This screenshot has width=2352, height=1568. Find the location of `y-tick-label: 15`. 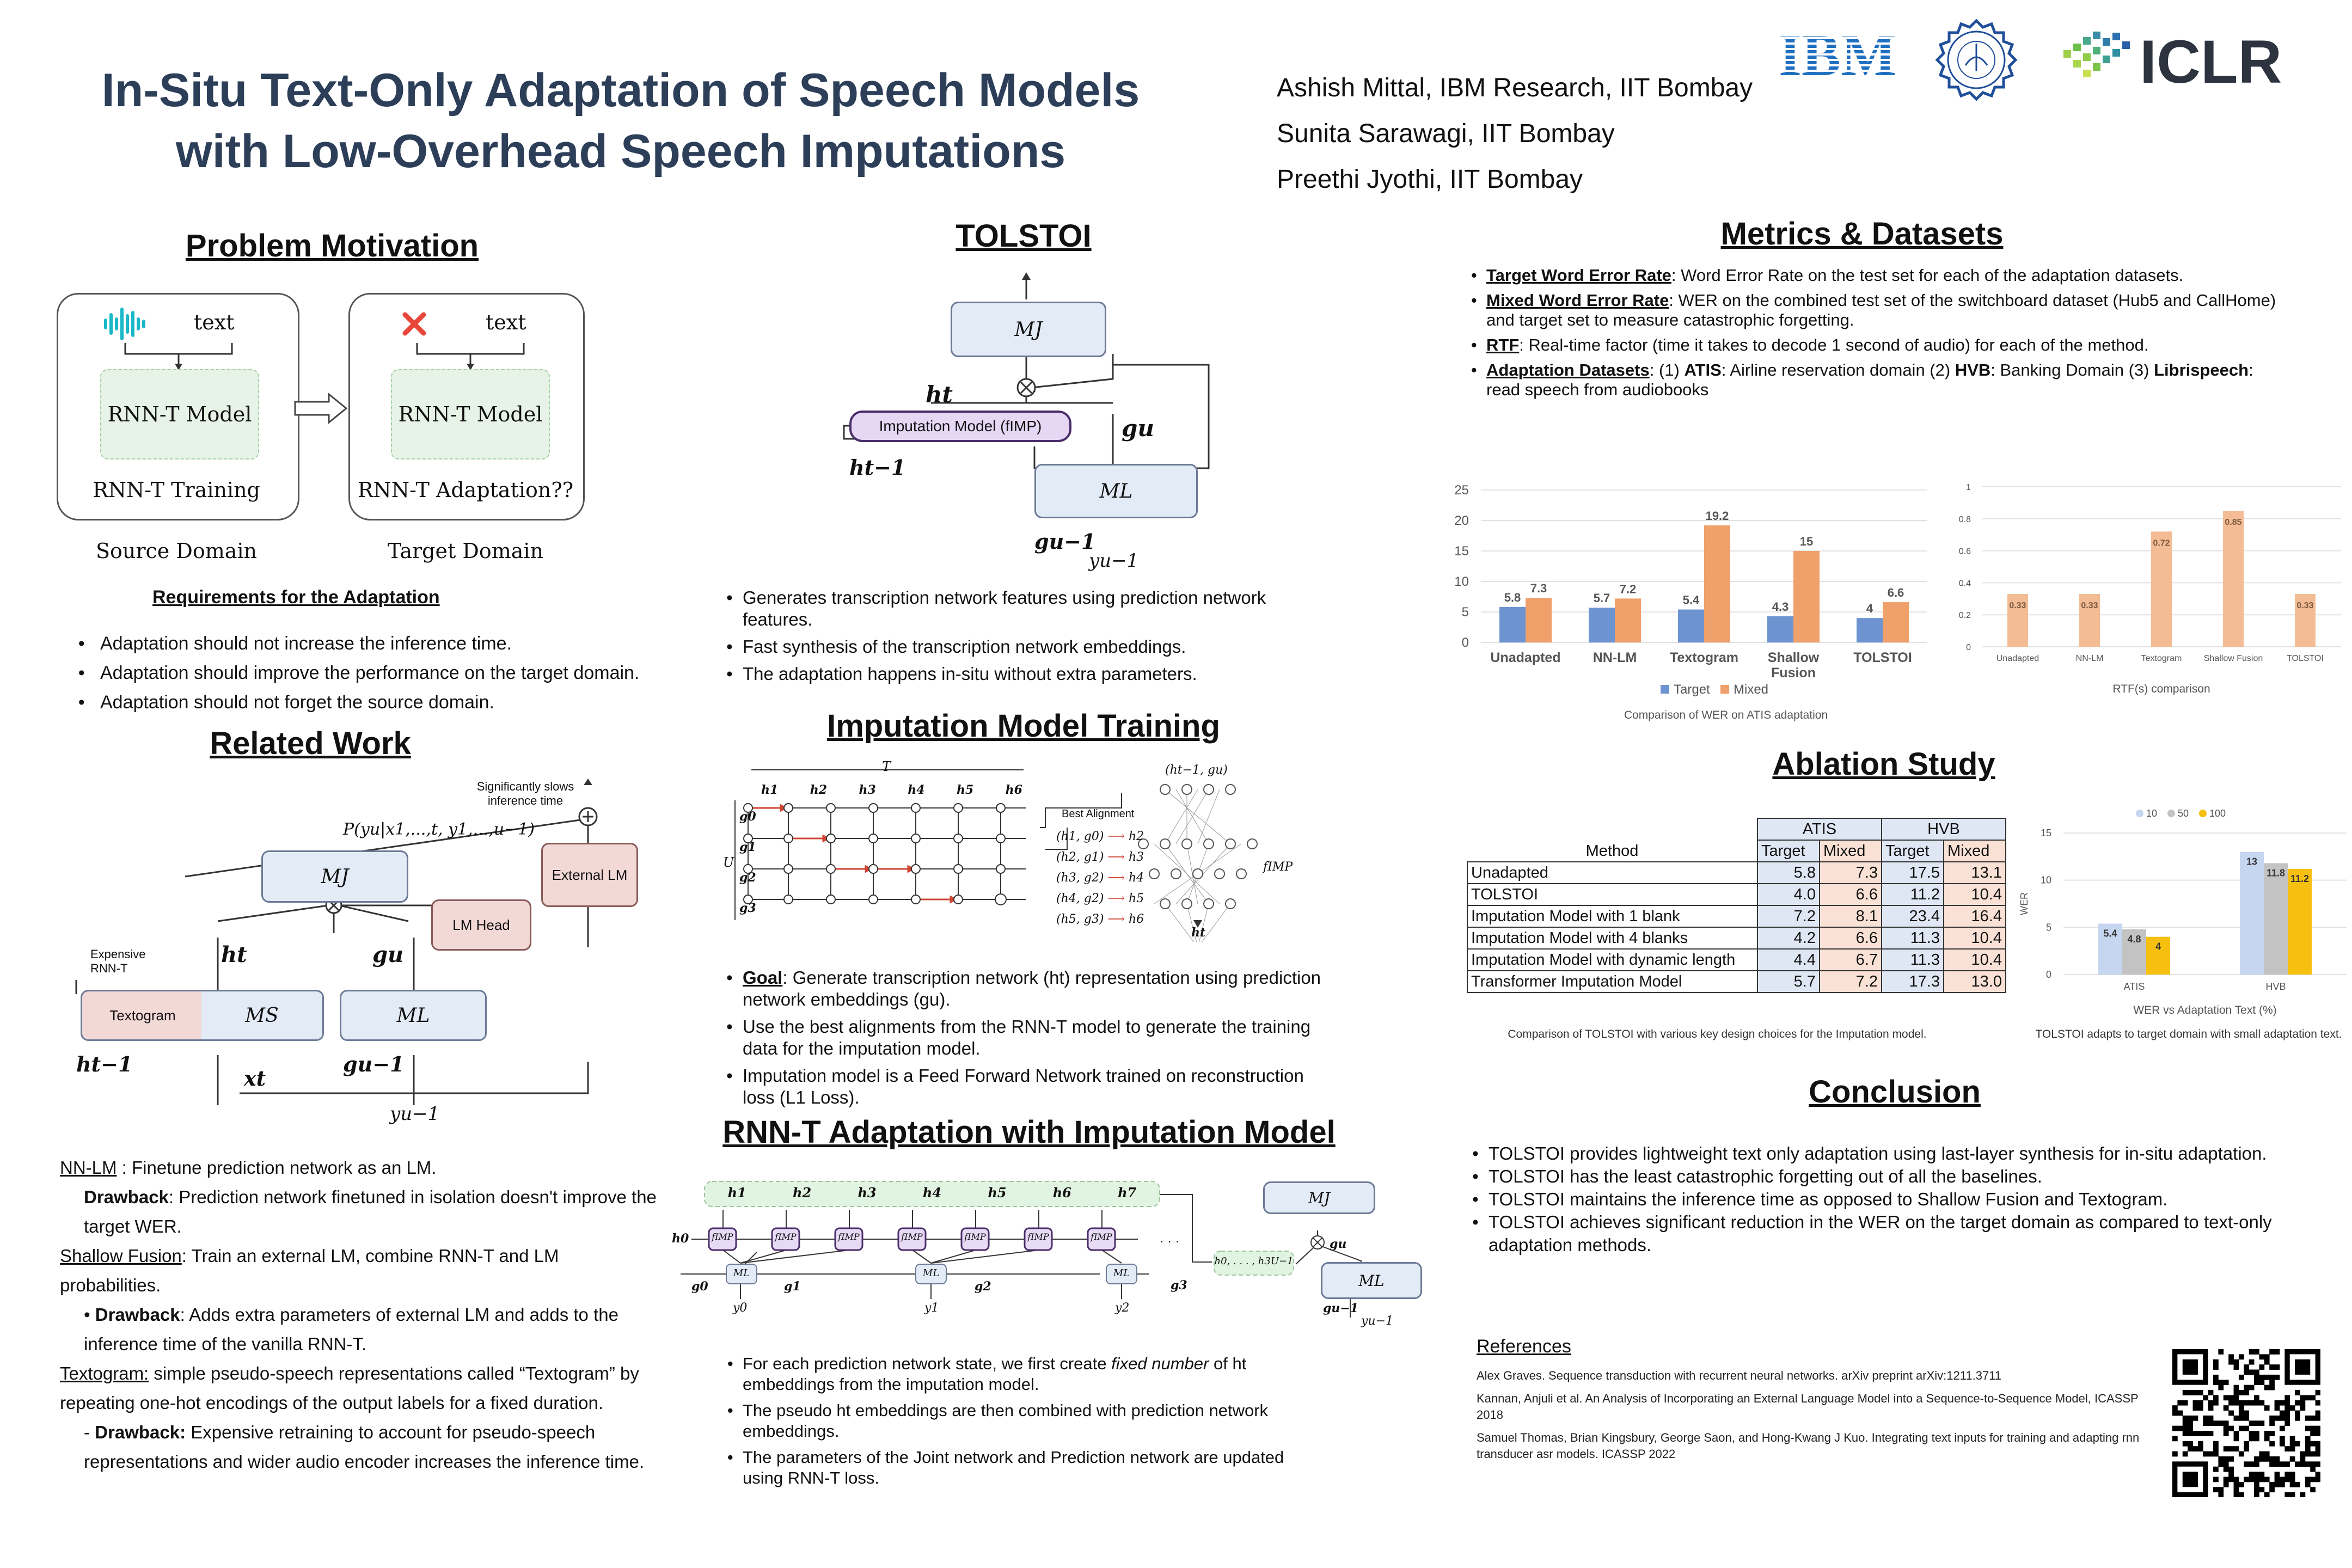

y-tick-label: 15 is located at coordinates (1461, 551).